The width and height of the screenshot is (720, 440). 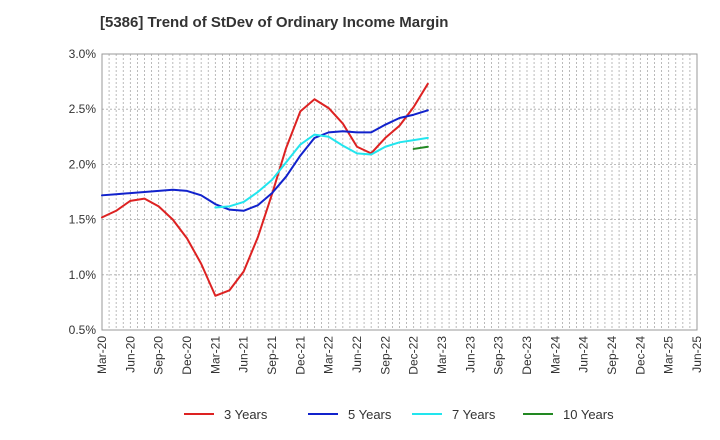 What do you see at coordinates (329, 355) in the screenshot?
I see `x-tick-label: Mar-22` at bounding box center [329, 355].